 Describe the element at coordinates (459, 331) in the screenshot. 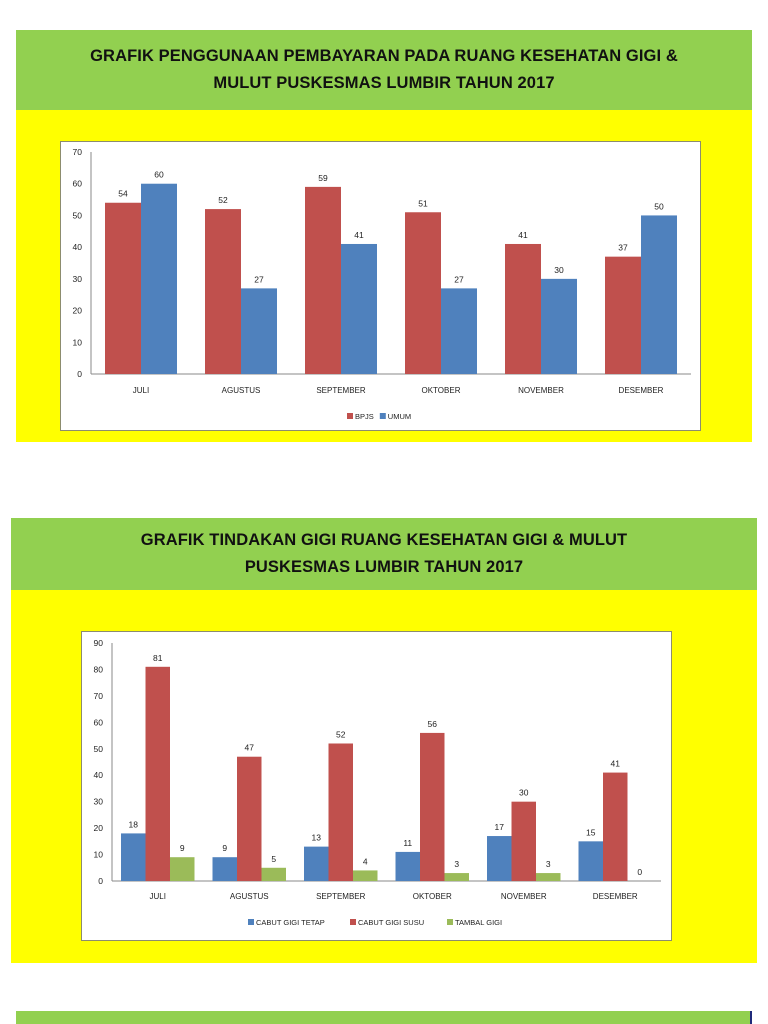

I see `bar-umum-oktober` at that location.